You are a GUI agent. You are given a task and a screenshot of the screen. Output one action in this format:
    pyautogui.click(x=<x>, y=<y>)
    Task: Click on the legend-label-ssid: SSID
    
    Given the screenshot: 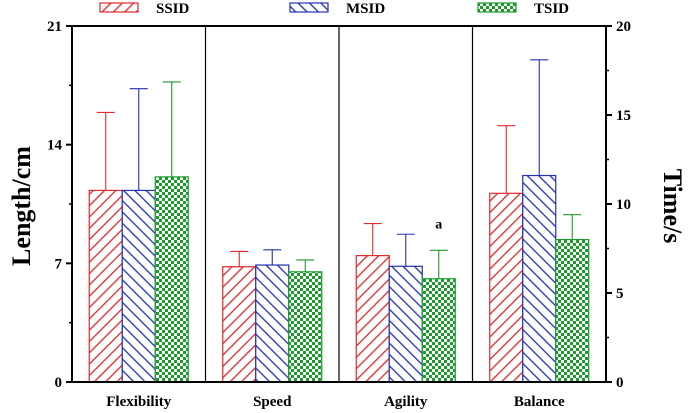 What is the action you would take?
    pyautogui.click(x=173, y=9)
    